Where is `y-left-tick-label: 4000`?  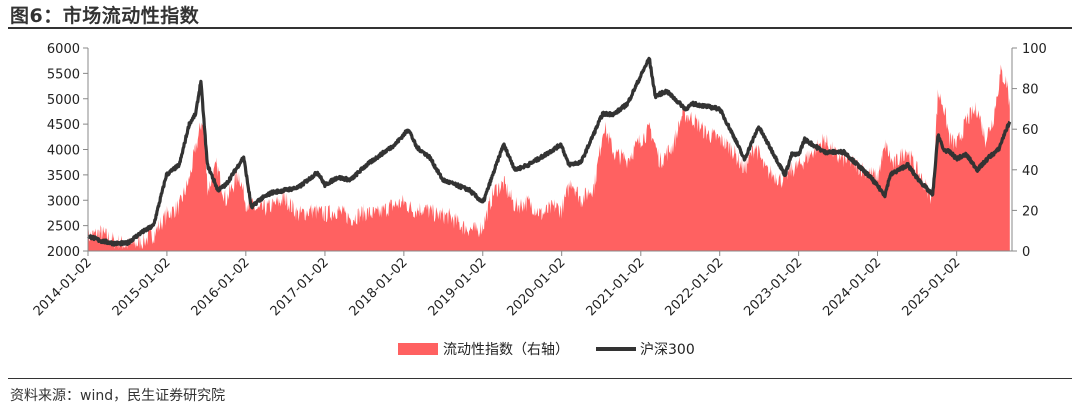
y-left-tick-label: 4000 is located at coordinates (63, 151).